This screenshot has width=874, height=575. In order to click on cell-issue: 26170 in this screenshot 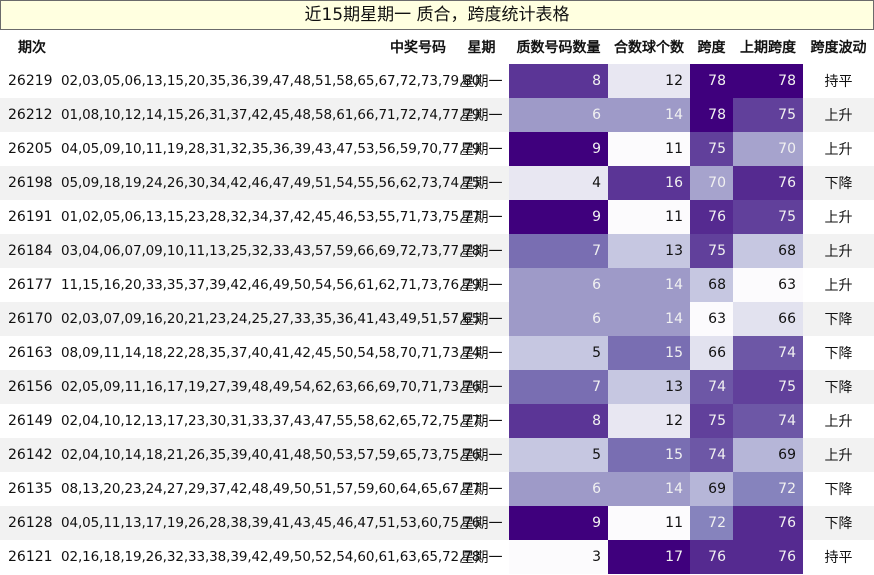, I will do `click(27, 319)`.